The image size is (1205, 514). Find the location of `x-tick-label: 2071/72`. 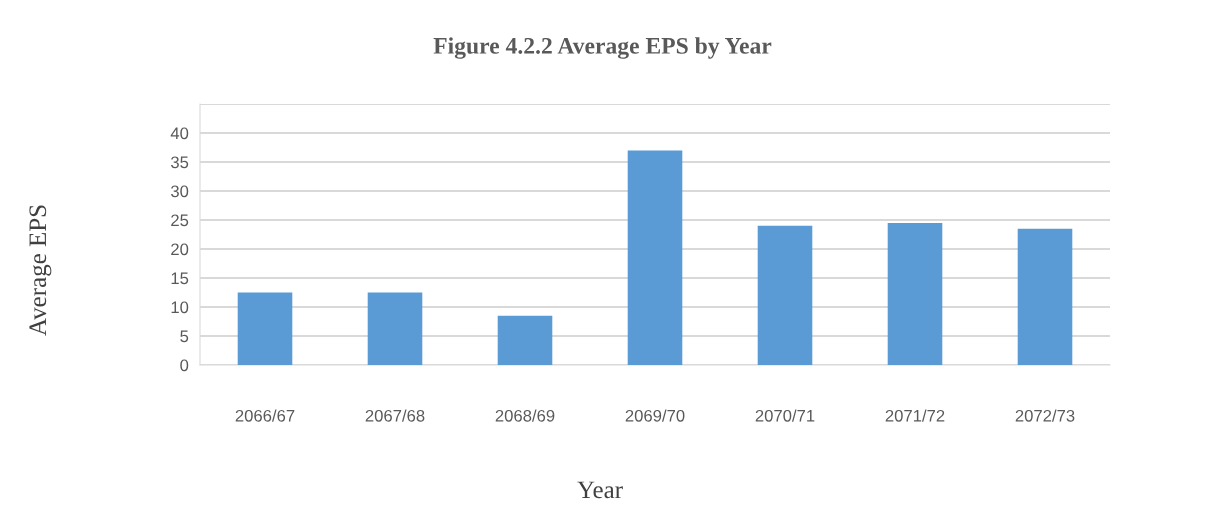

x-tick-label: 2071/72 is located at coordinates (915, 415).